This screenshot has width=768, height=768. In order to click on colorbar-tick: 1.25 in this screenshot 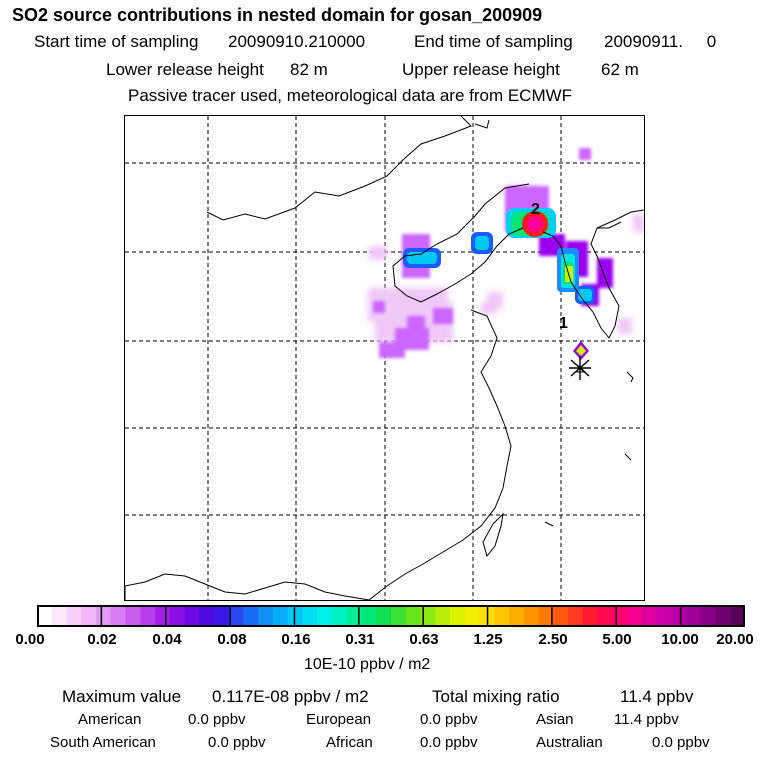, I will do `click(488, 639)`.